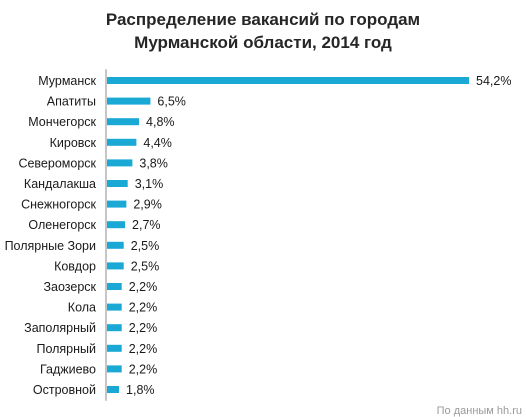  What do you see at coordinates (57, 163) in the screenshot?
I see `category-label: Североморск` at bounding box center [57, 163].